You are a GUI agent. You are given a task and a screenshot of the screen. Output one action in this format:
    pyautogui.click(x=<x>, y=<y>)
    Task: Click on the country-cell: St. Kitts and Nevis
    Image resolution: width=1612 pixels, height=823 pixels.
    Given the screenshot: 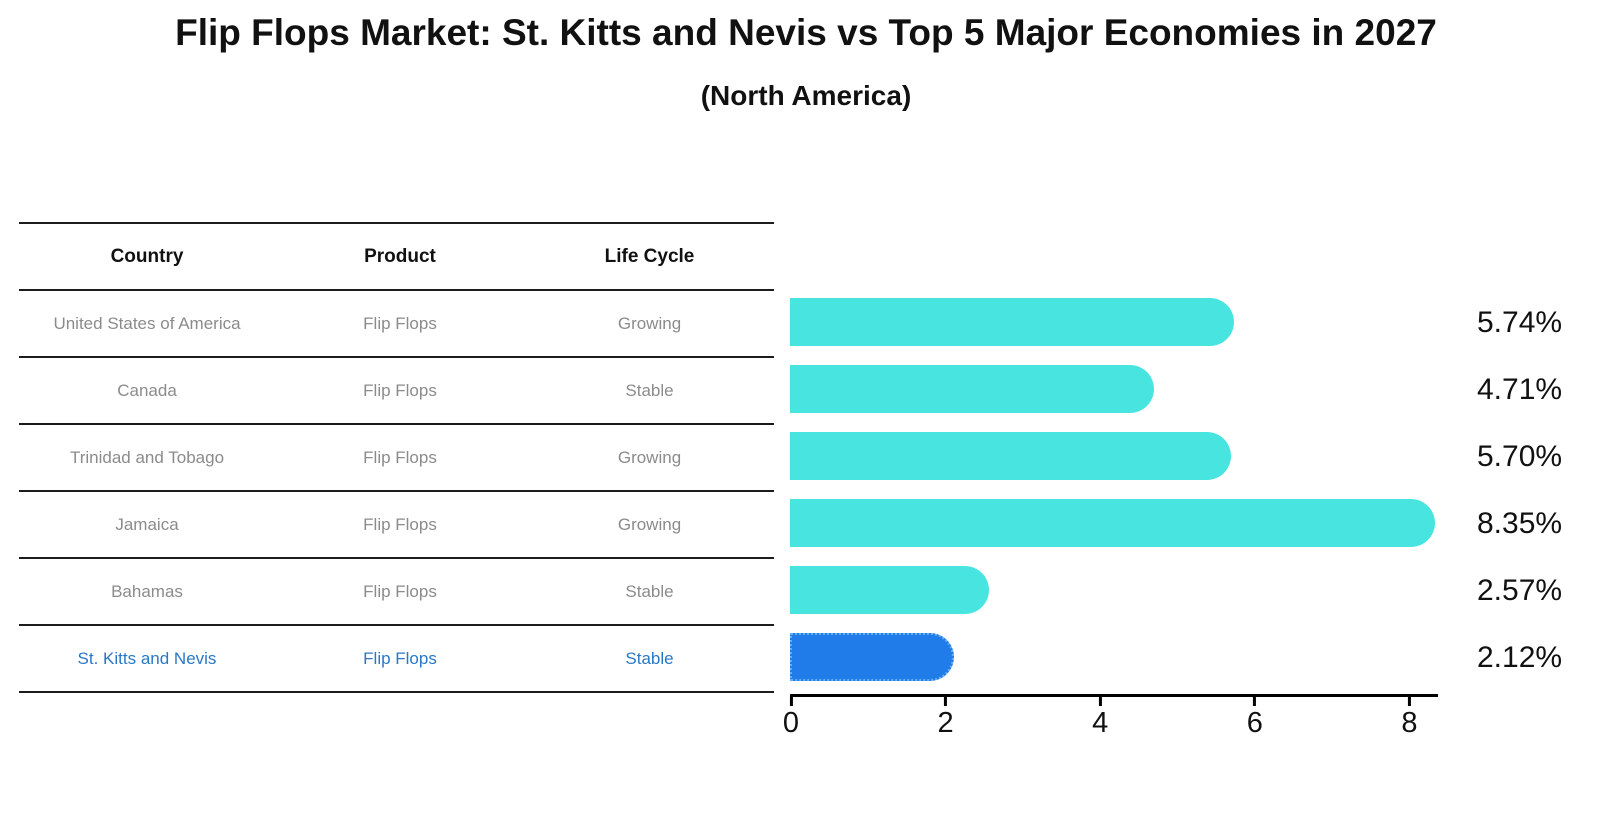 What is the action you would take?
    pyautogui.click(x=147, y=658)
    